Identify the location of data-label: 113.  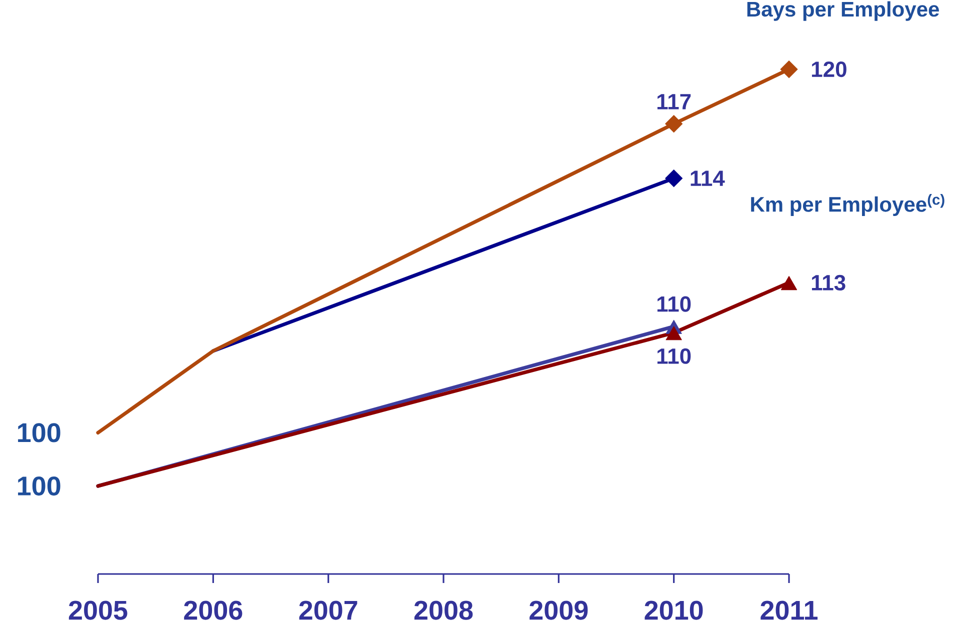
(829, 282).